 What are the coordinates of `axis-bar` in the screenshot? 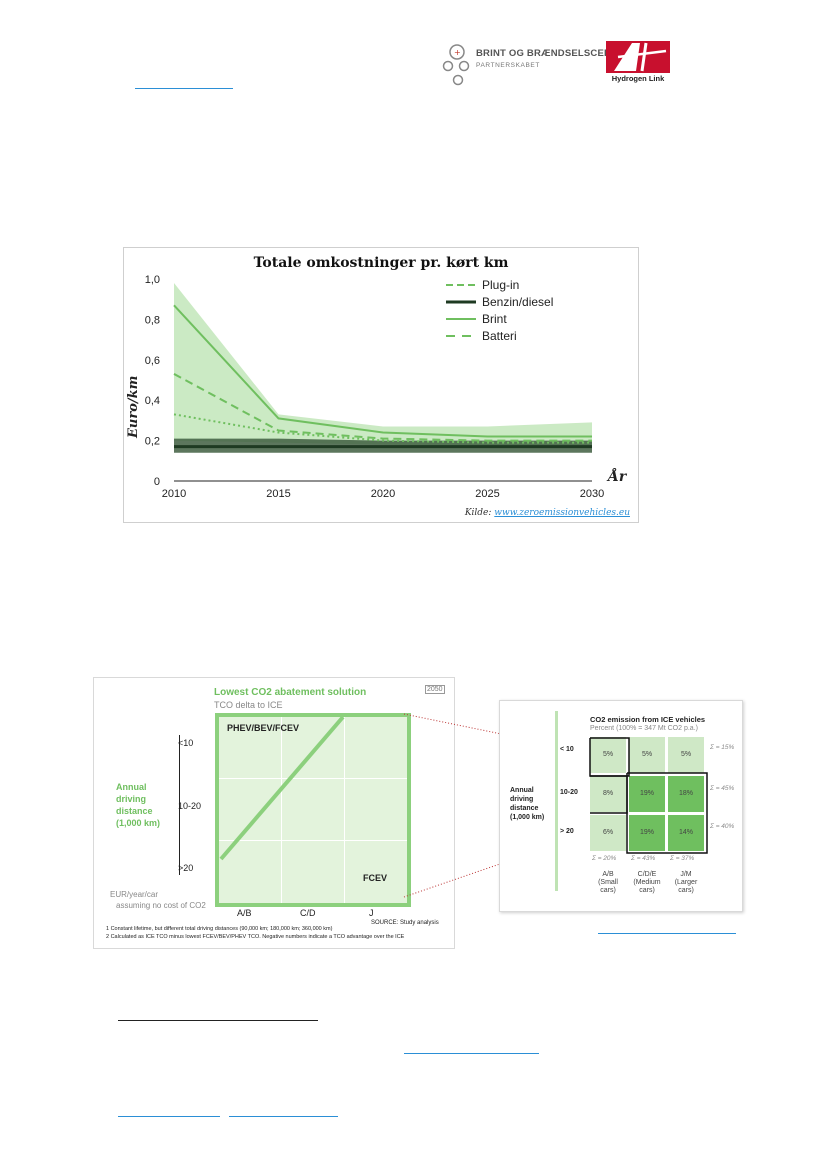 It's located at (556, 801).